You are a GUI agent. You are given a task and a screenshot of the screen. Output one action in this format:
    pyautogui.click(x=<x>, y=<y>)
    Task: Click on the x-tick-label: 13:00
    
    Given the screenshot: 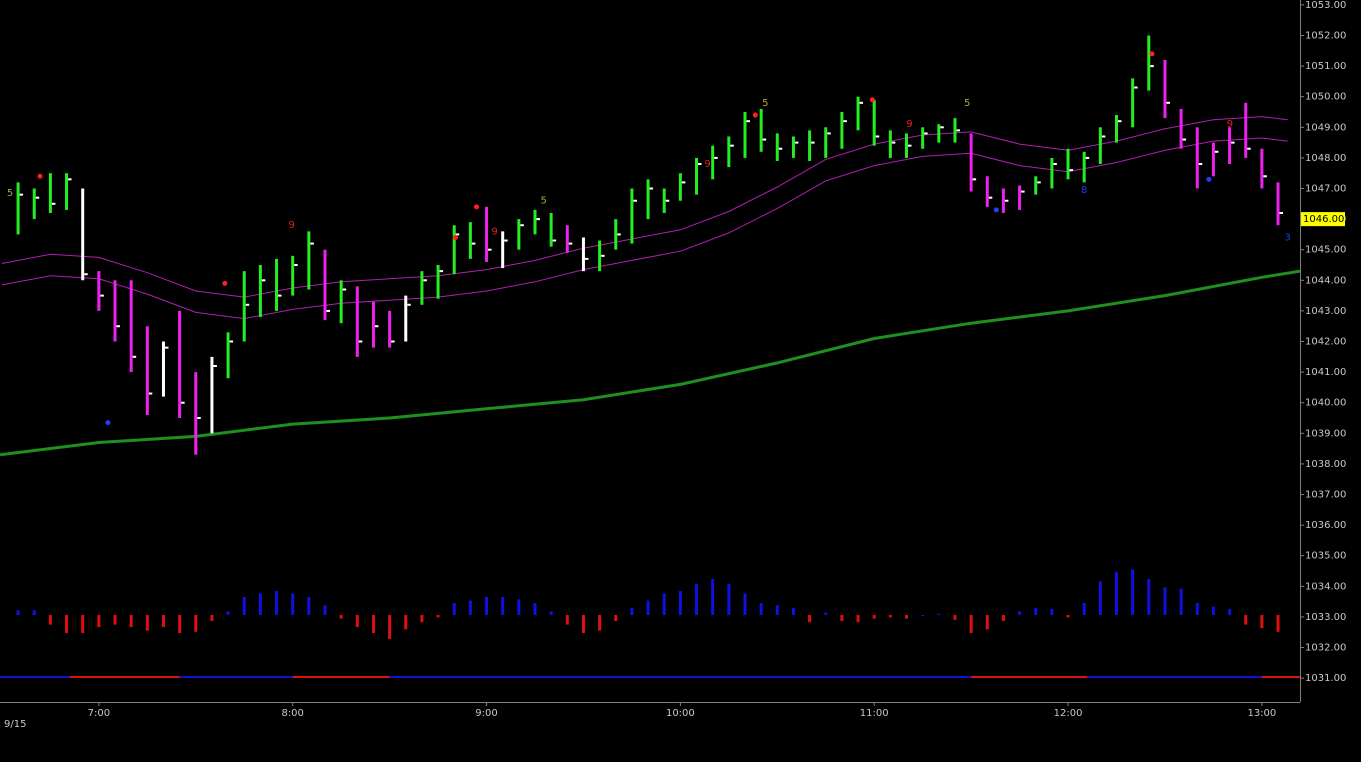 What is the action you would take?
    pyautogui.click(x=1261, y=713)
    